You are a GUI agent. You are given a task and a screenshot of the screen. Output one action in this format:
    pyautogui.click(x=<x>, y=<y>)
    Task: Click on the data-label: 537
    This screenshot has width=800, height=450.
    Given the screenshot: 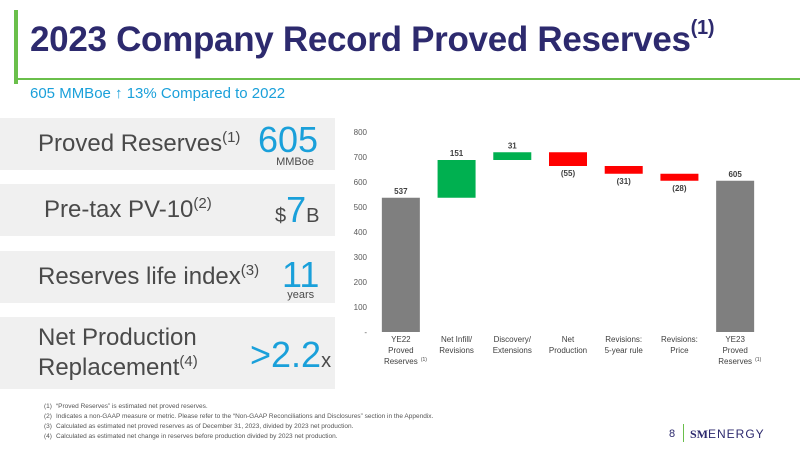 What is the action you would take?
    pyautogui.click(x=401, y=191)
    